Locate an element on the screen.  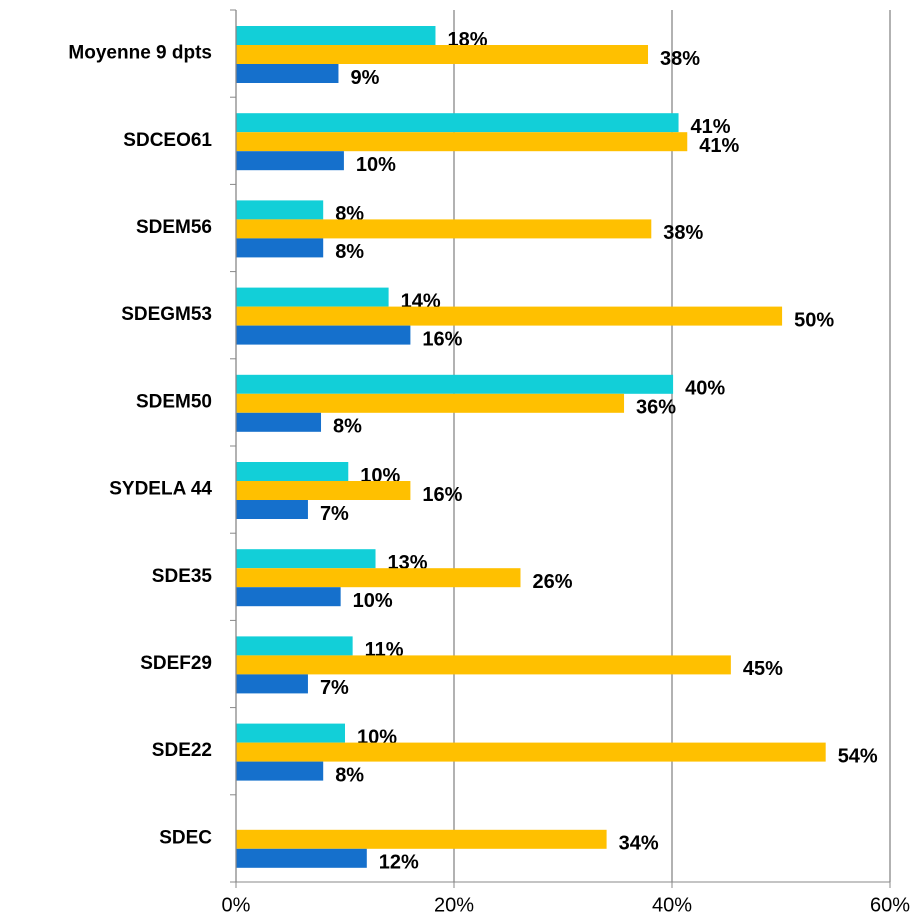
data-label: 9% is located at coordinates (364, 78).